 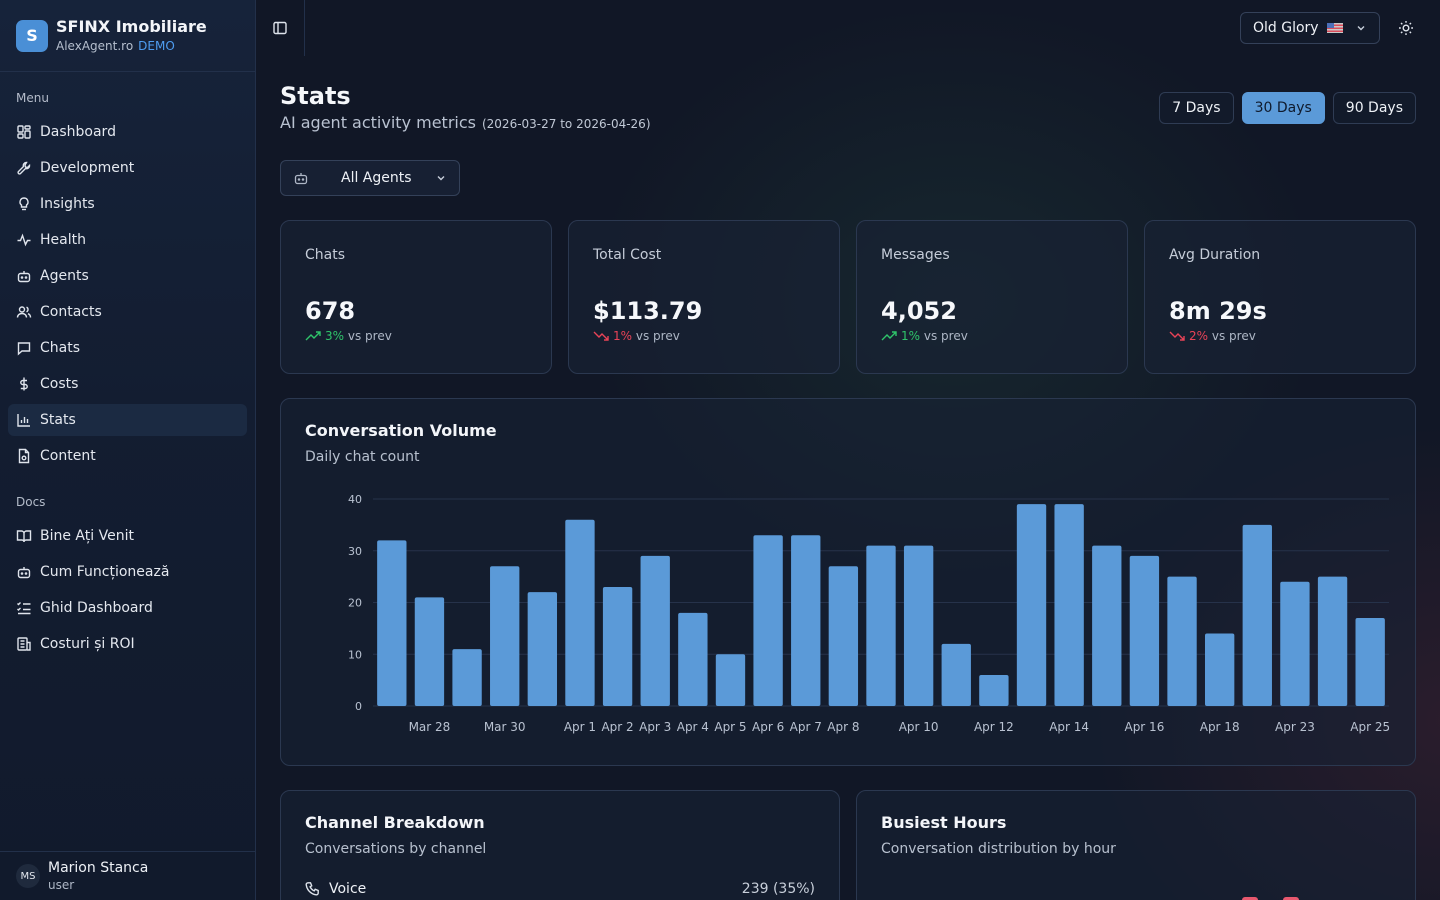 What do you see at coordinates (505, 727) in the screenshot?
I see `x-tick-label: Mar 30` at bounding box center [505, 727].